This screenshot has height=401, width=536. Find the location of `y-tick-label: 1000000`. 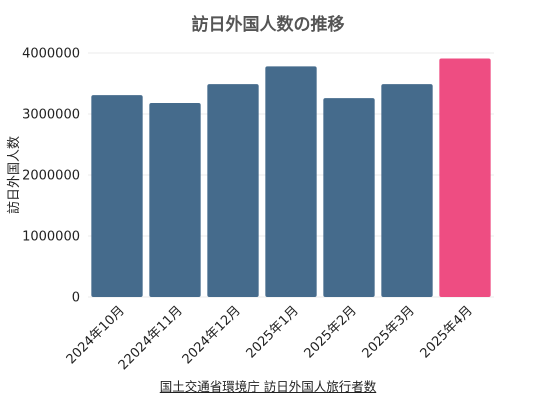

y-tick-label: 1000000 is located at coordinates (51, 237).